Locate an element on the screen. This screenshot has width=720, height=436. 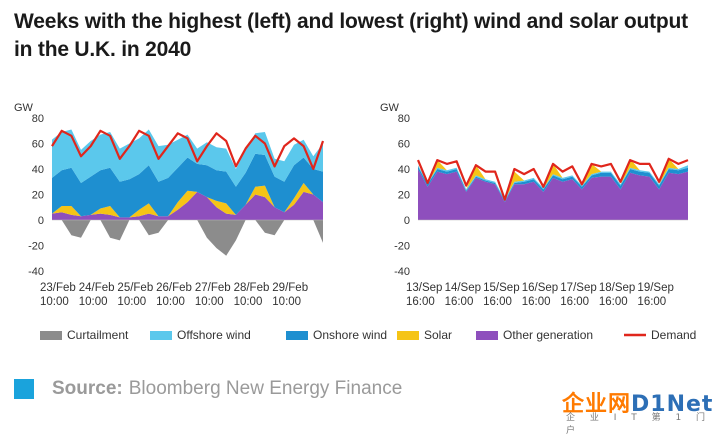
x-tick-label-date: 18/Sep is located at coordinates (617, 288).